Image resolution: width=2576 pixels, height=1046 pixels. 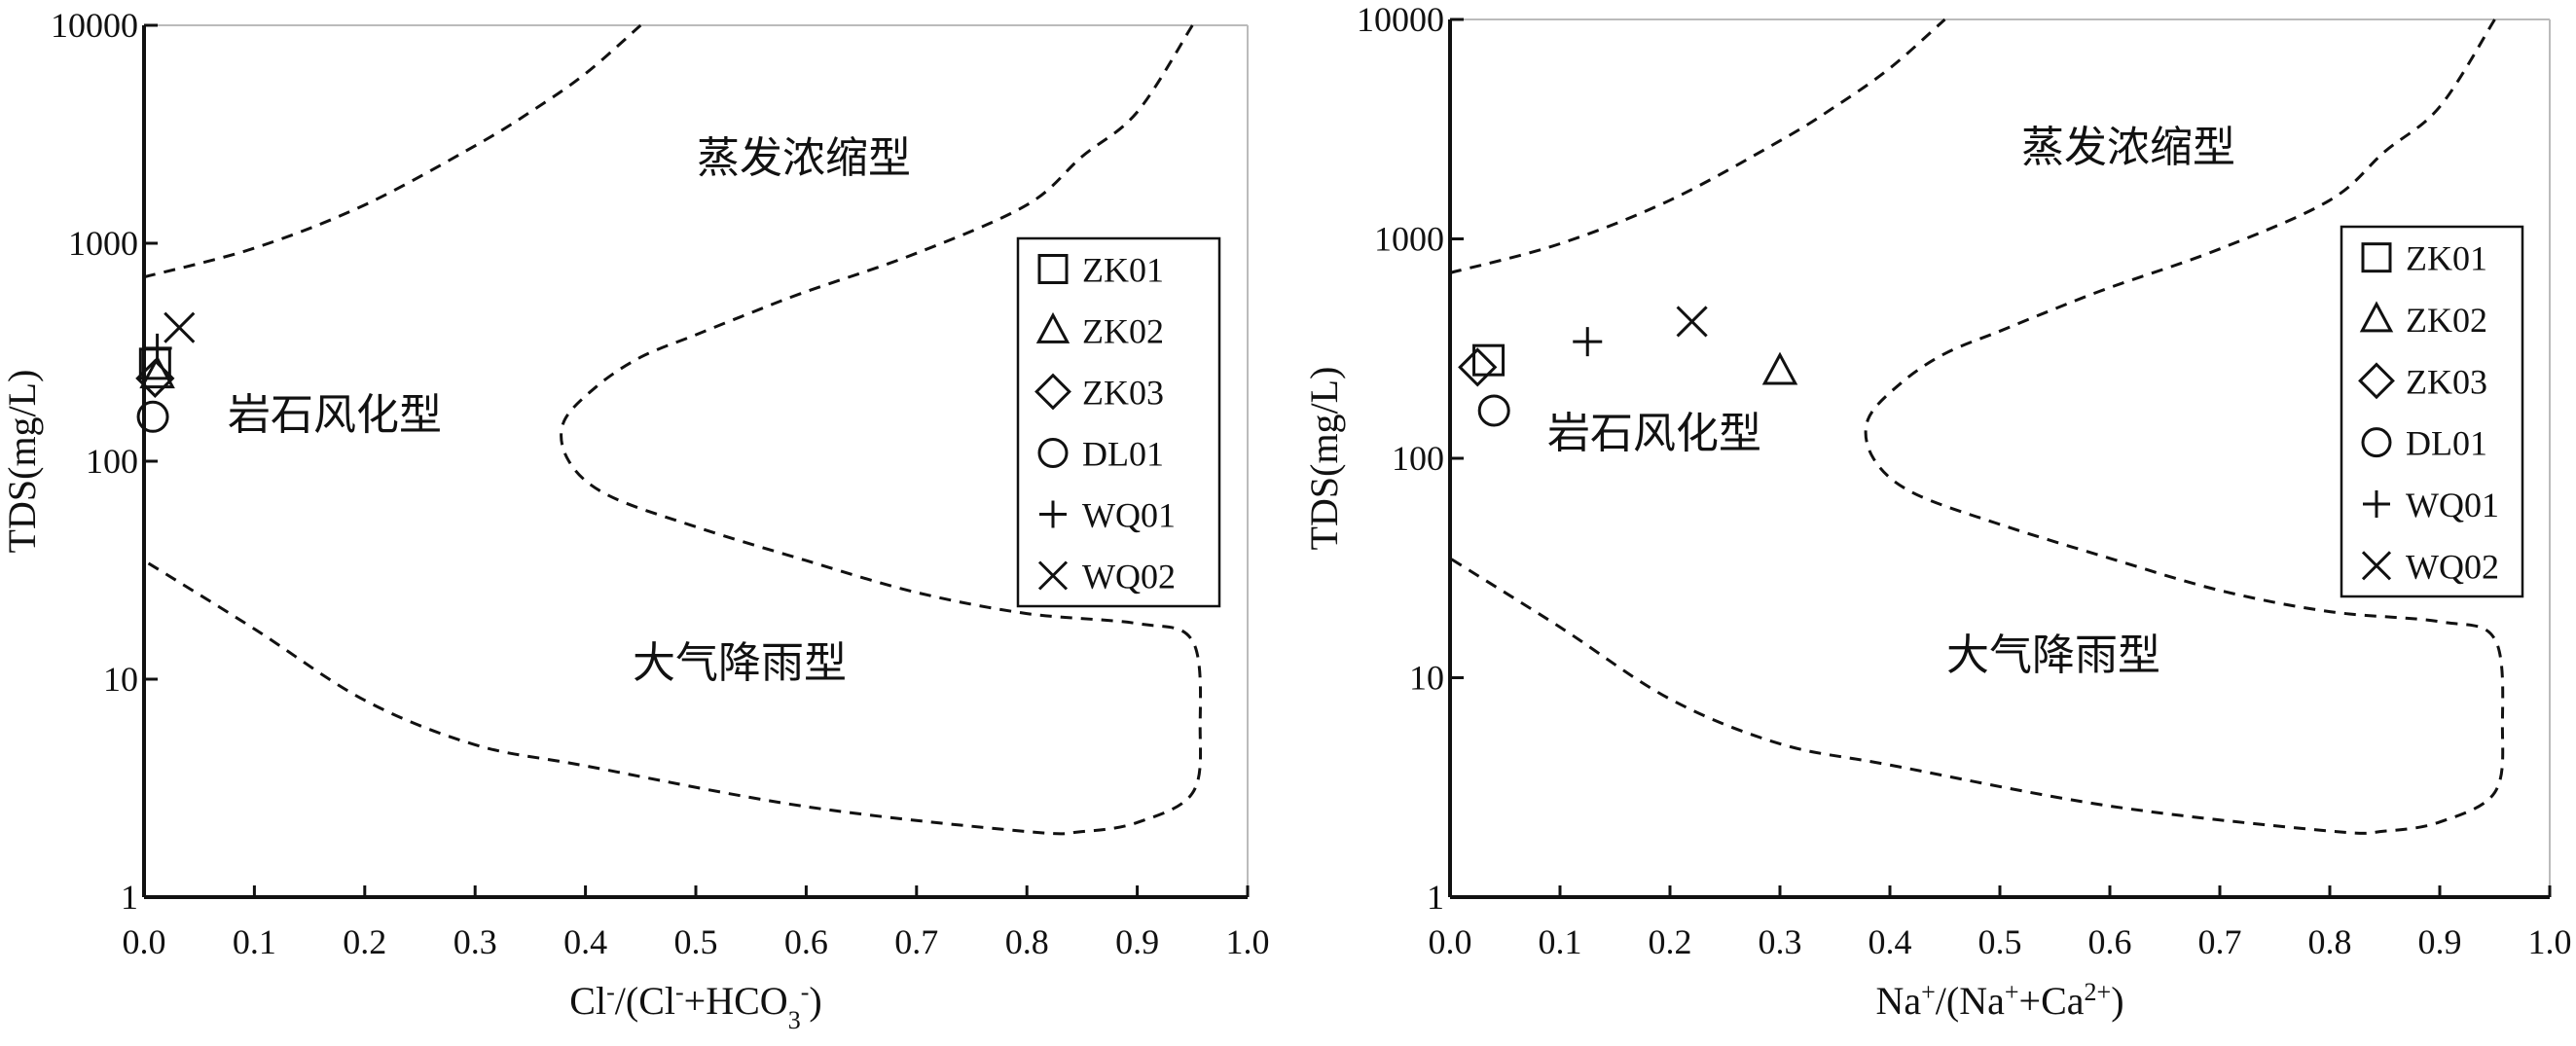 I want to click on x-axis-title: Na+/(Na++Ca2+), so click(x=1999, y=1001).